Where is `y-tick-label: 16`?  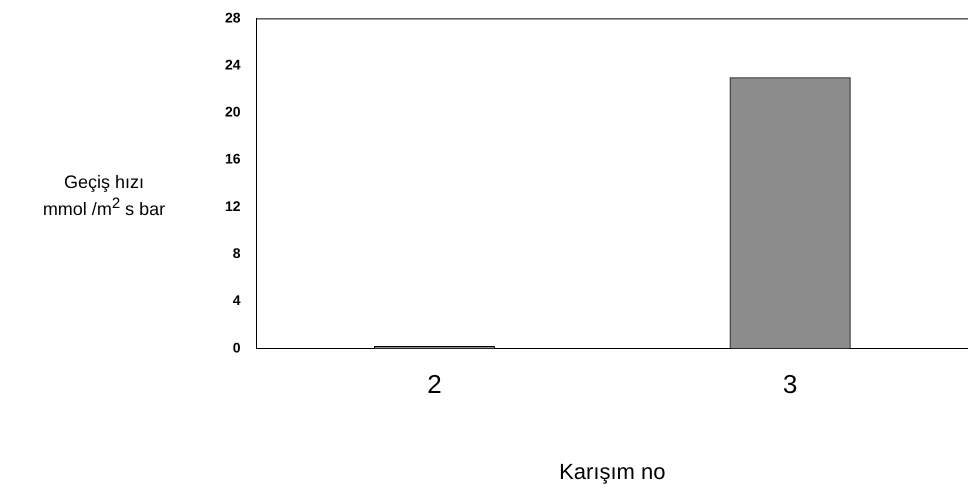
y-tick-label: 16 is located at coordinates (232, 158).